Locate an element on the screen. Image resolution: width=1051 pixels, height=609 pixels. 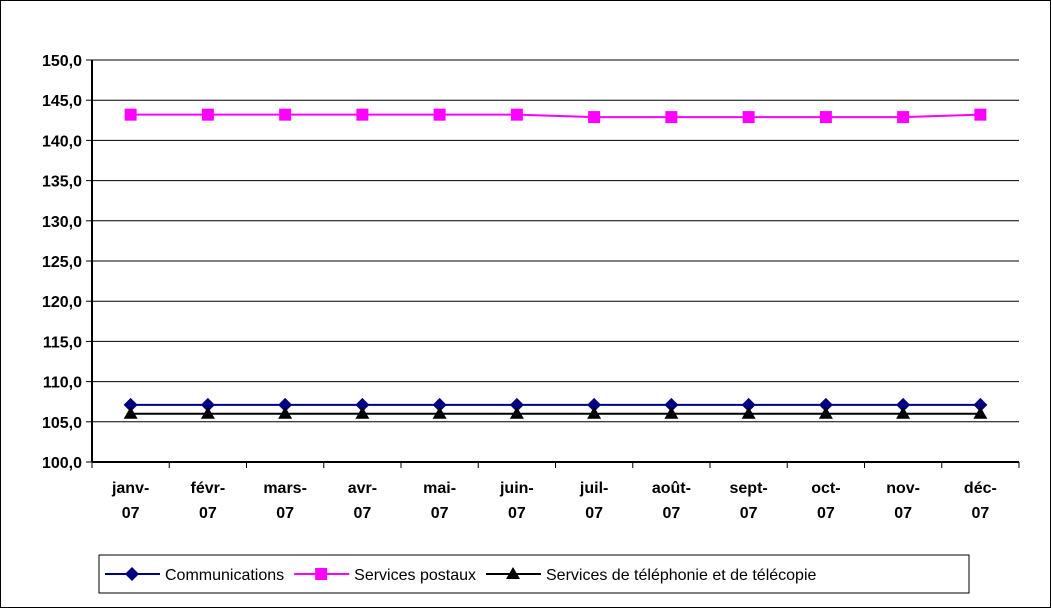
y-tick-label: 110,0 is located at coordinates (62, 383).